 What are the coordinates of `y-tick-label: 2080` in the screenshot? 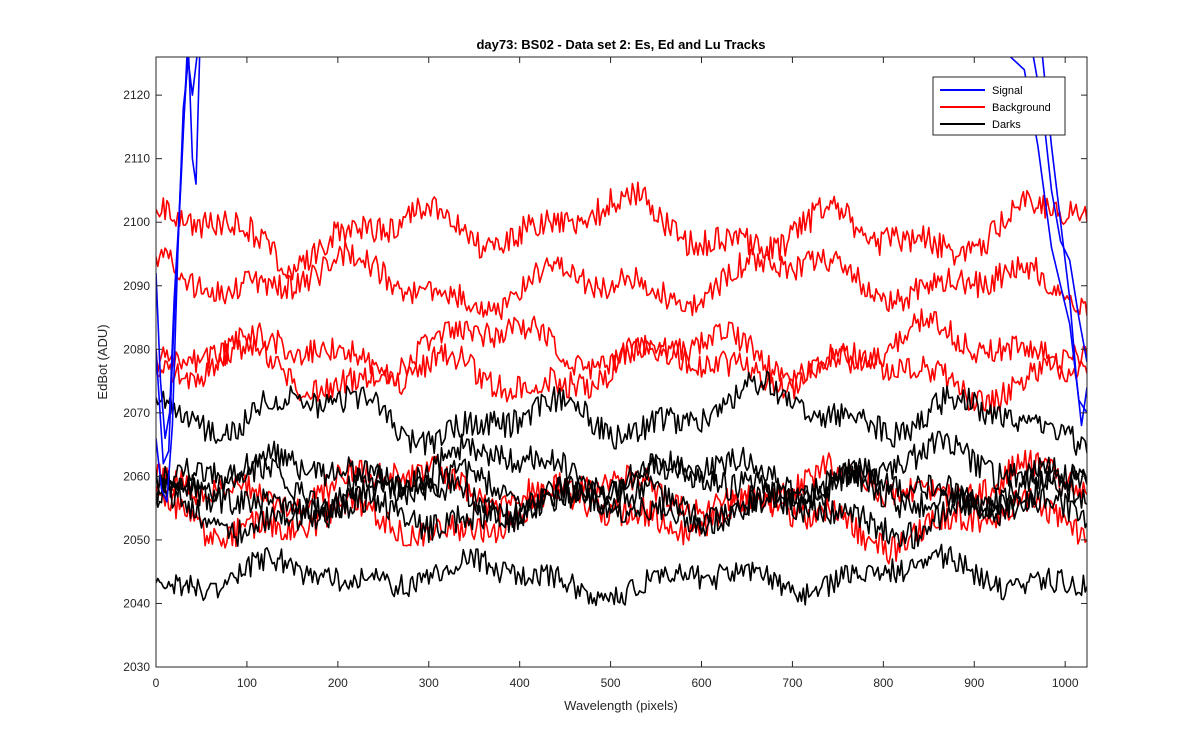 It's located at (136, 349).